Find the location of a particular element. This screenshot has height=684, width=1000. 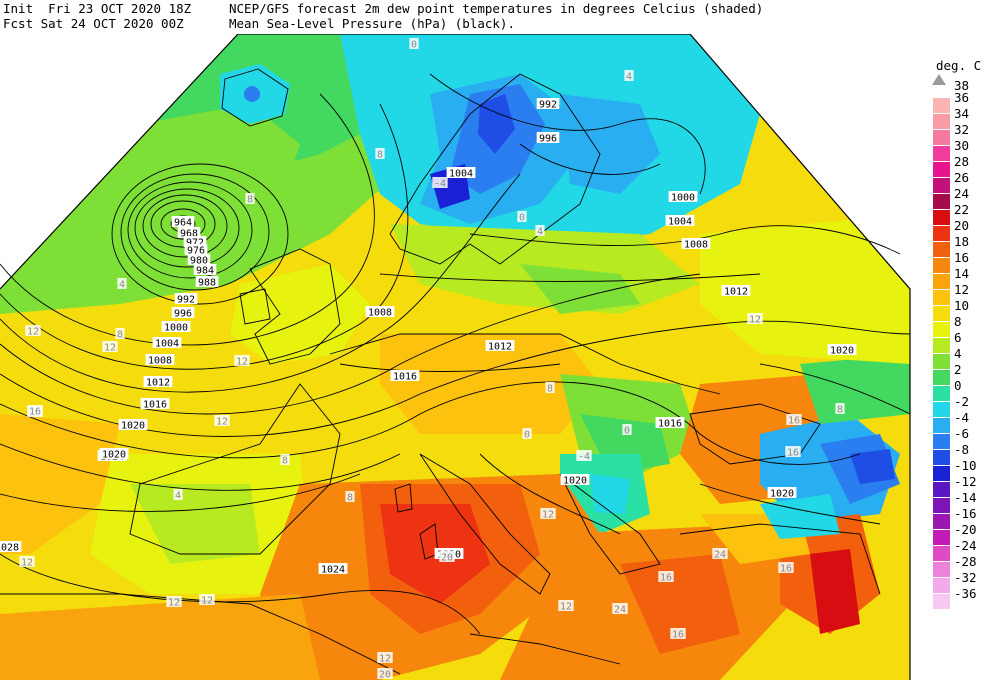

svg-text: 1000 is located at coordinates (176, 328).